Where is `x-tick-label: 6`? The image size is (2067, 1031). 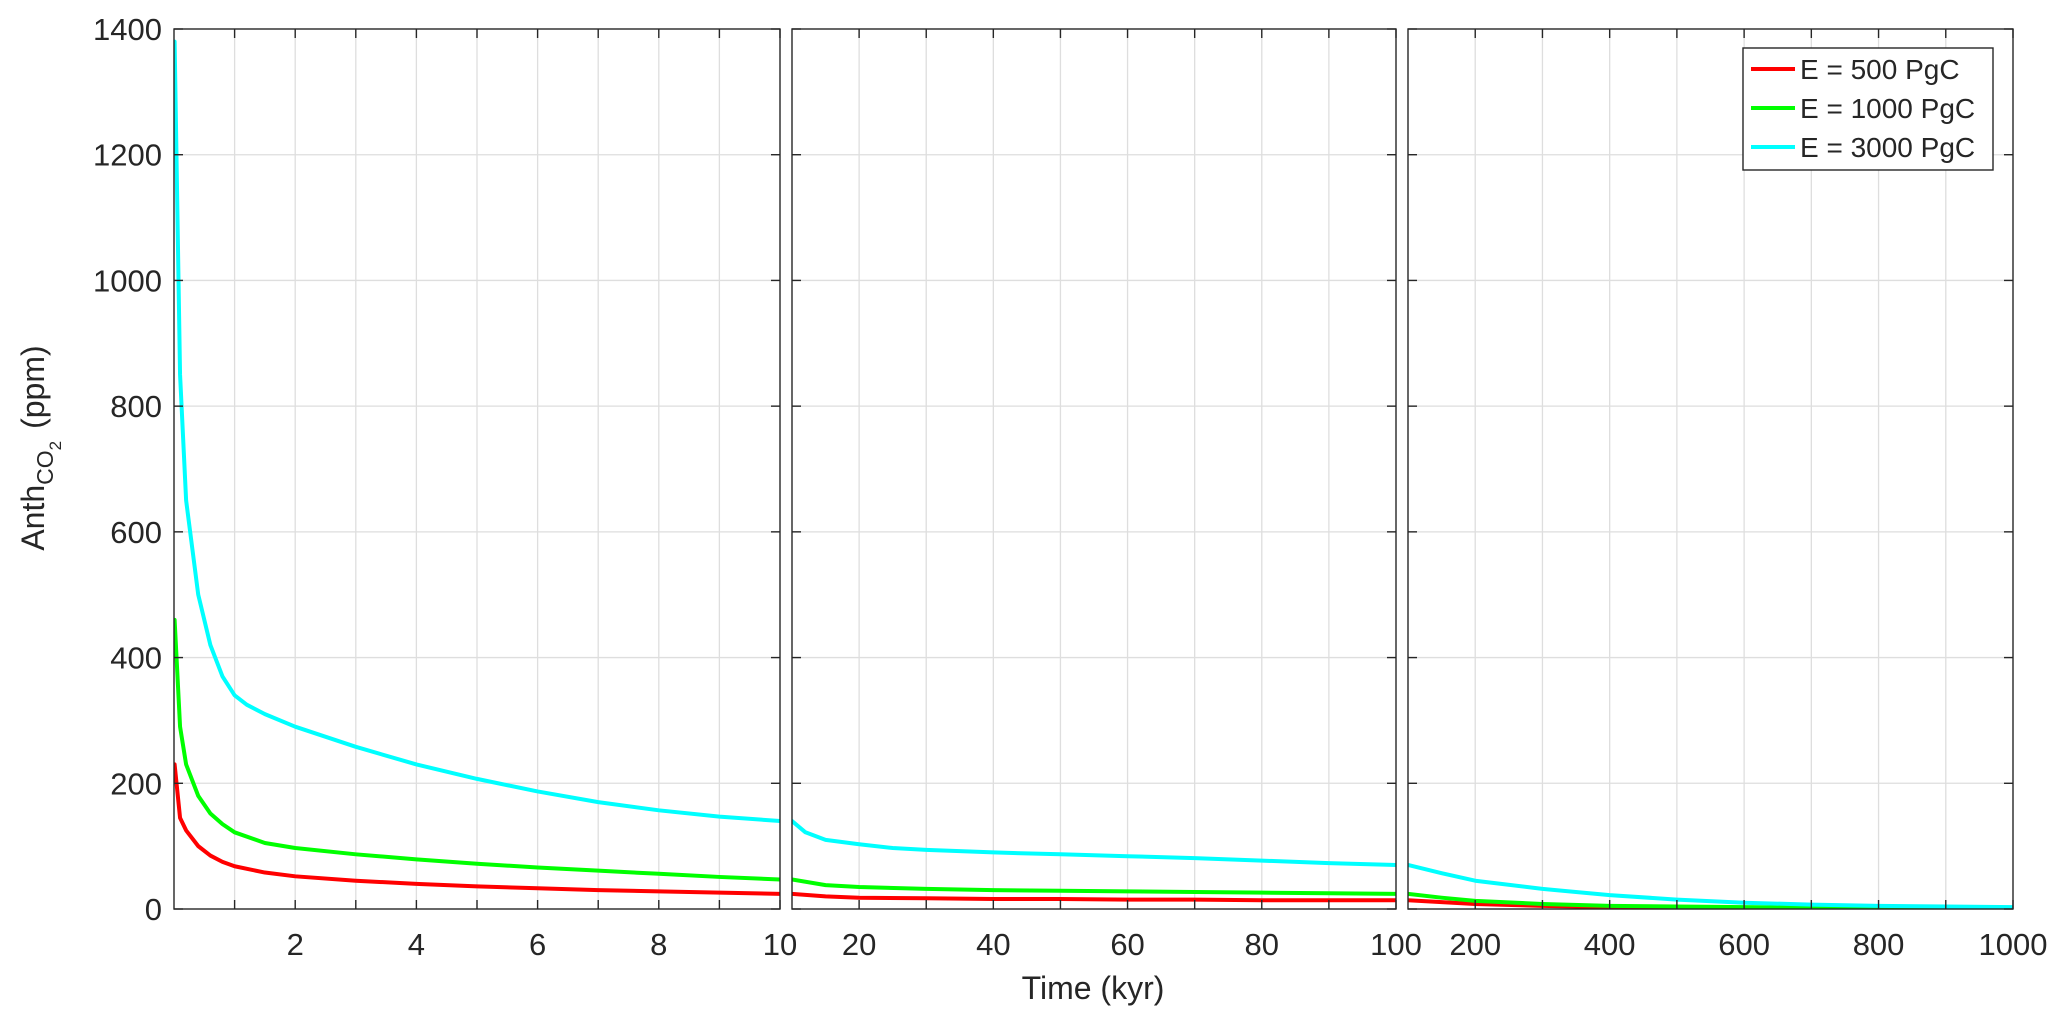
x-tick-label: 6 is located at coordinates (537, 944).